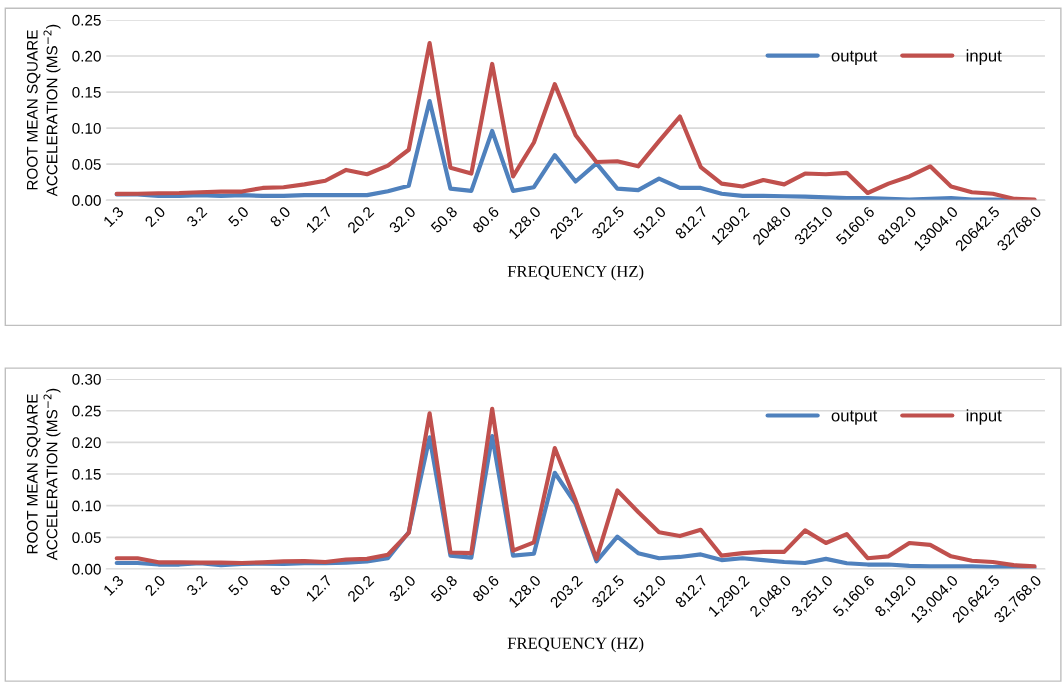 This screenshot has height=688, width=1063. Describe the element at coordinates (402, 588) in the screenshot. I see `x-tick-label: 32.0` at that location.